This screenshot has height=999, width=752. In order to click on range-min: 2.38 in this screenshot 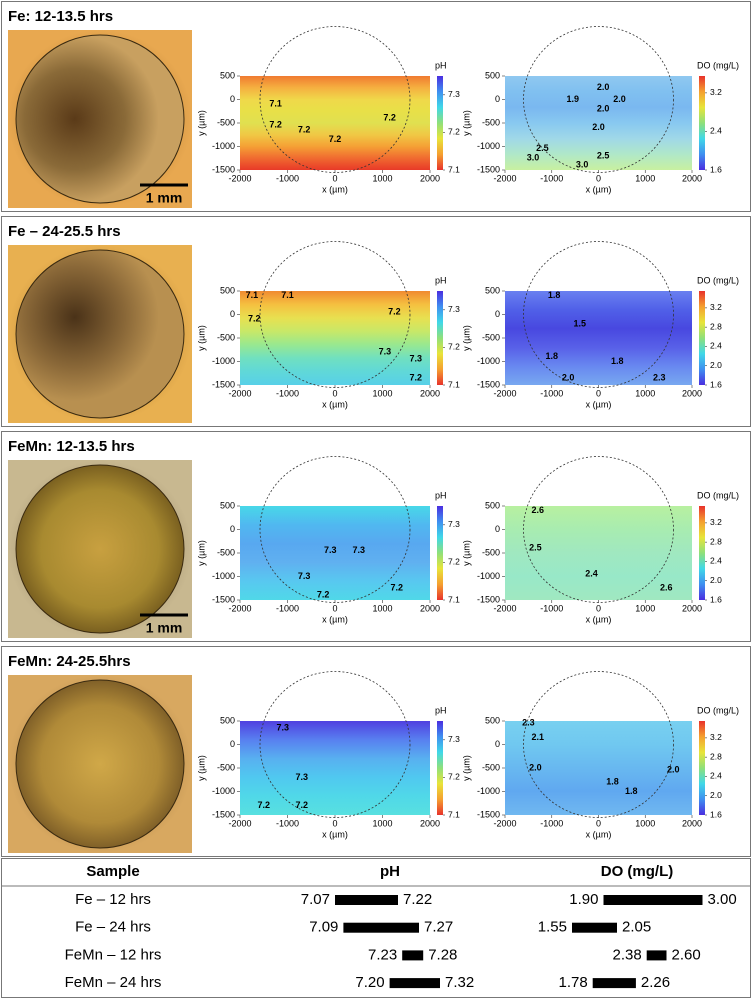, I will do `click(626, 954)`.